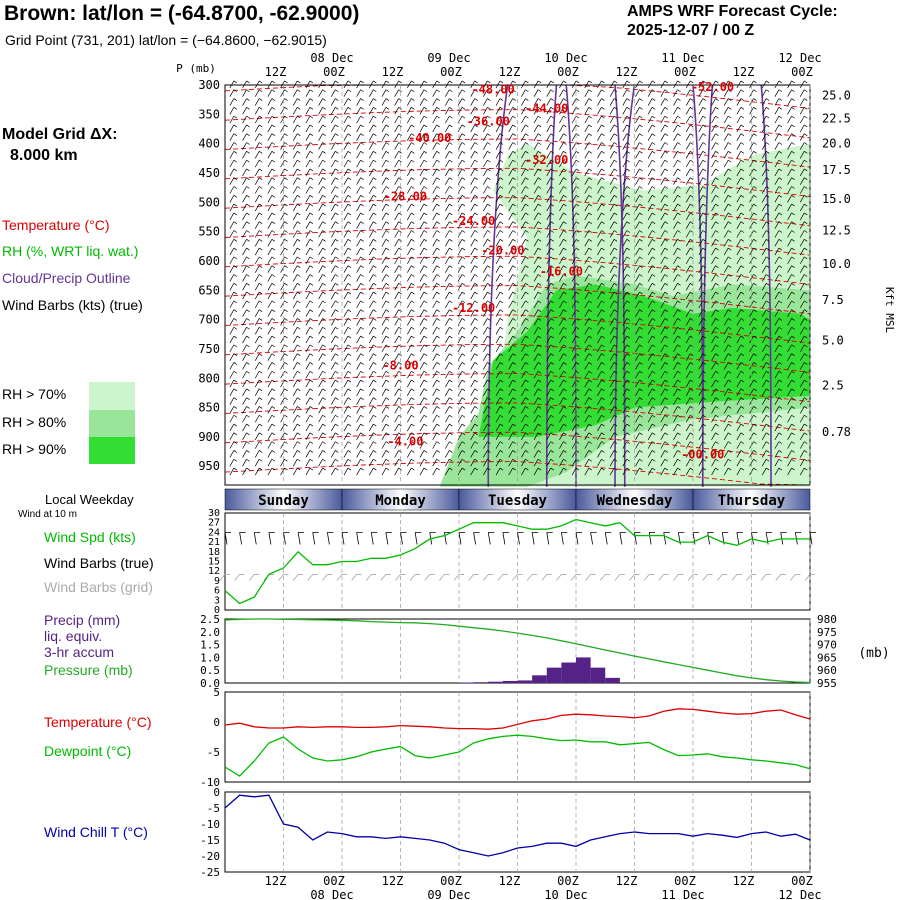 The width and height of the screenshot is (900, 900). What do you see at coordinates (802, 72) in the screenshot?
I see `top-x-tick: 00Z` at bounding box center [802, 72].